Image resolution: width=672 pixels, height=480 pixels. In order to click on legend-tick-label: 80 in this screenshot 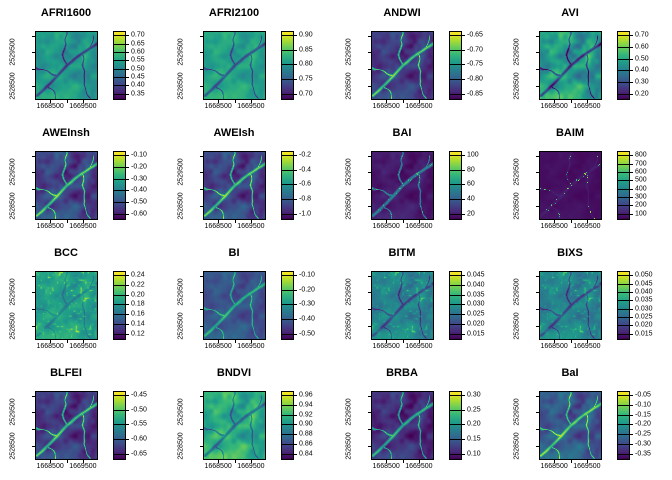, I will do `click(471, 170)`.